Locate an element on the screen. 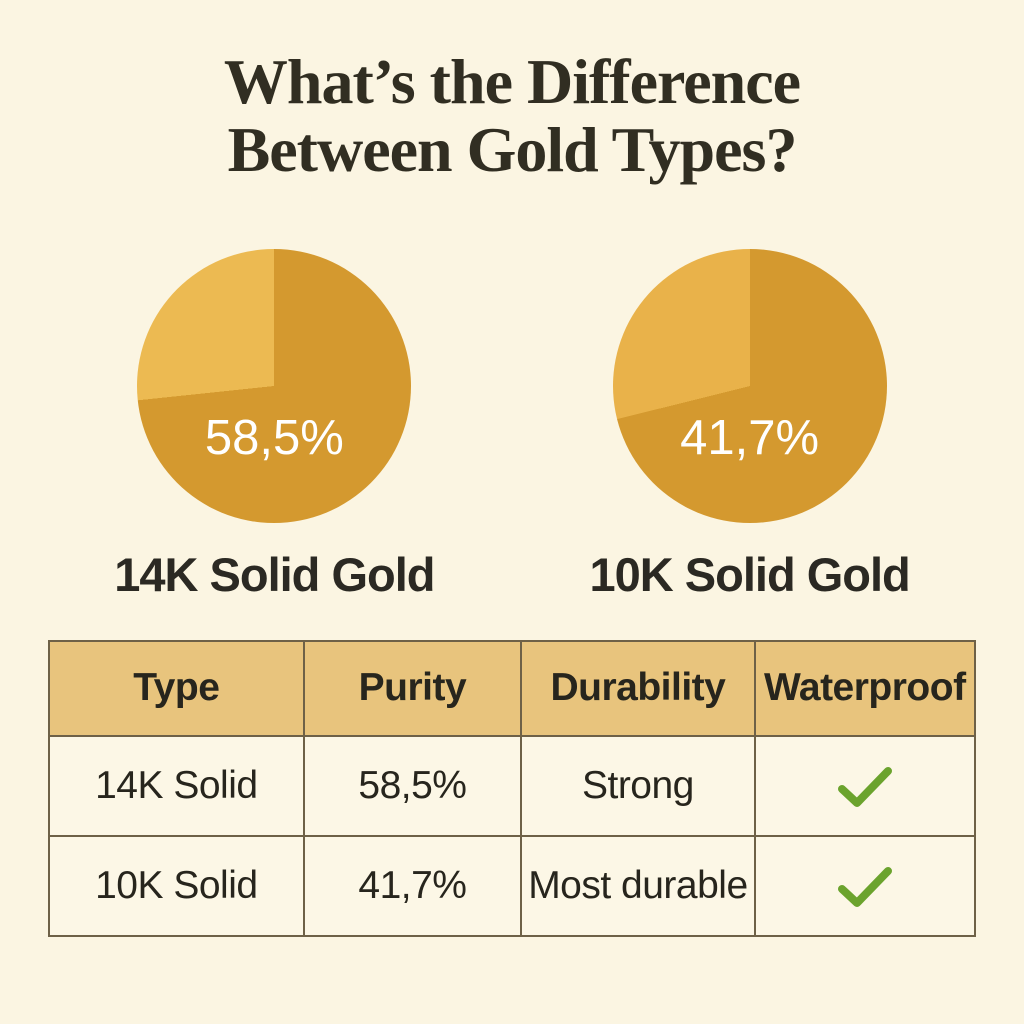 The width and height of the screenshot is (1024, 1024). pie-value-label-10k: 41,7% is located at coordinates (750, 437).